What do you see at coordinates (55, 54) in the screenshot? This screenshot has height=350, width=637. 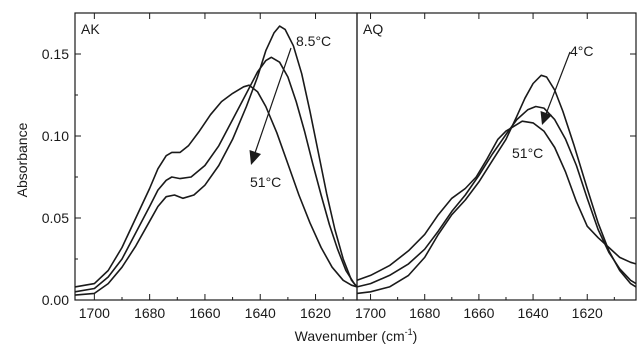 I see `y-tick-label-0.15: 0.15` at bounding box center [55, 54].